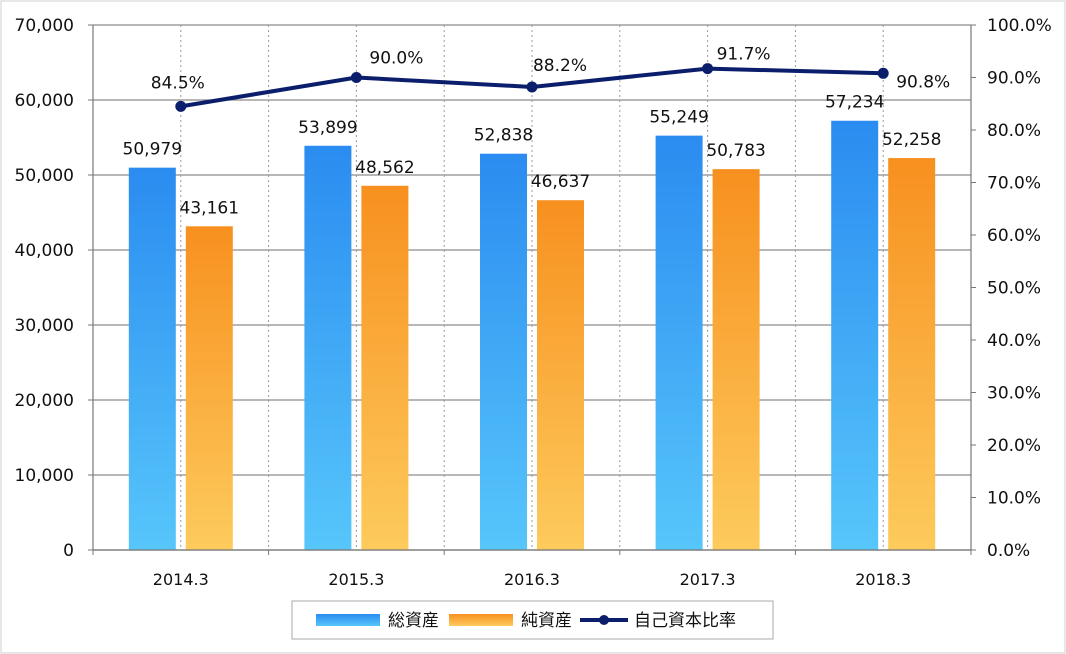 Image resolution: width=1066 pixels, height=654 pixels. I want to click on bar-data-label-1-2: 46,637, so click(560, 182).